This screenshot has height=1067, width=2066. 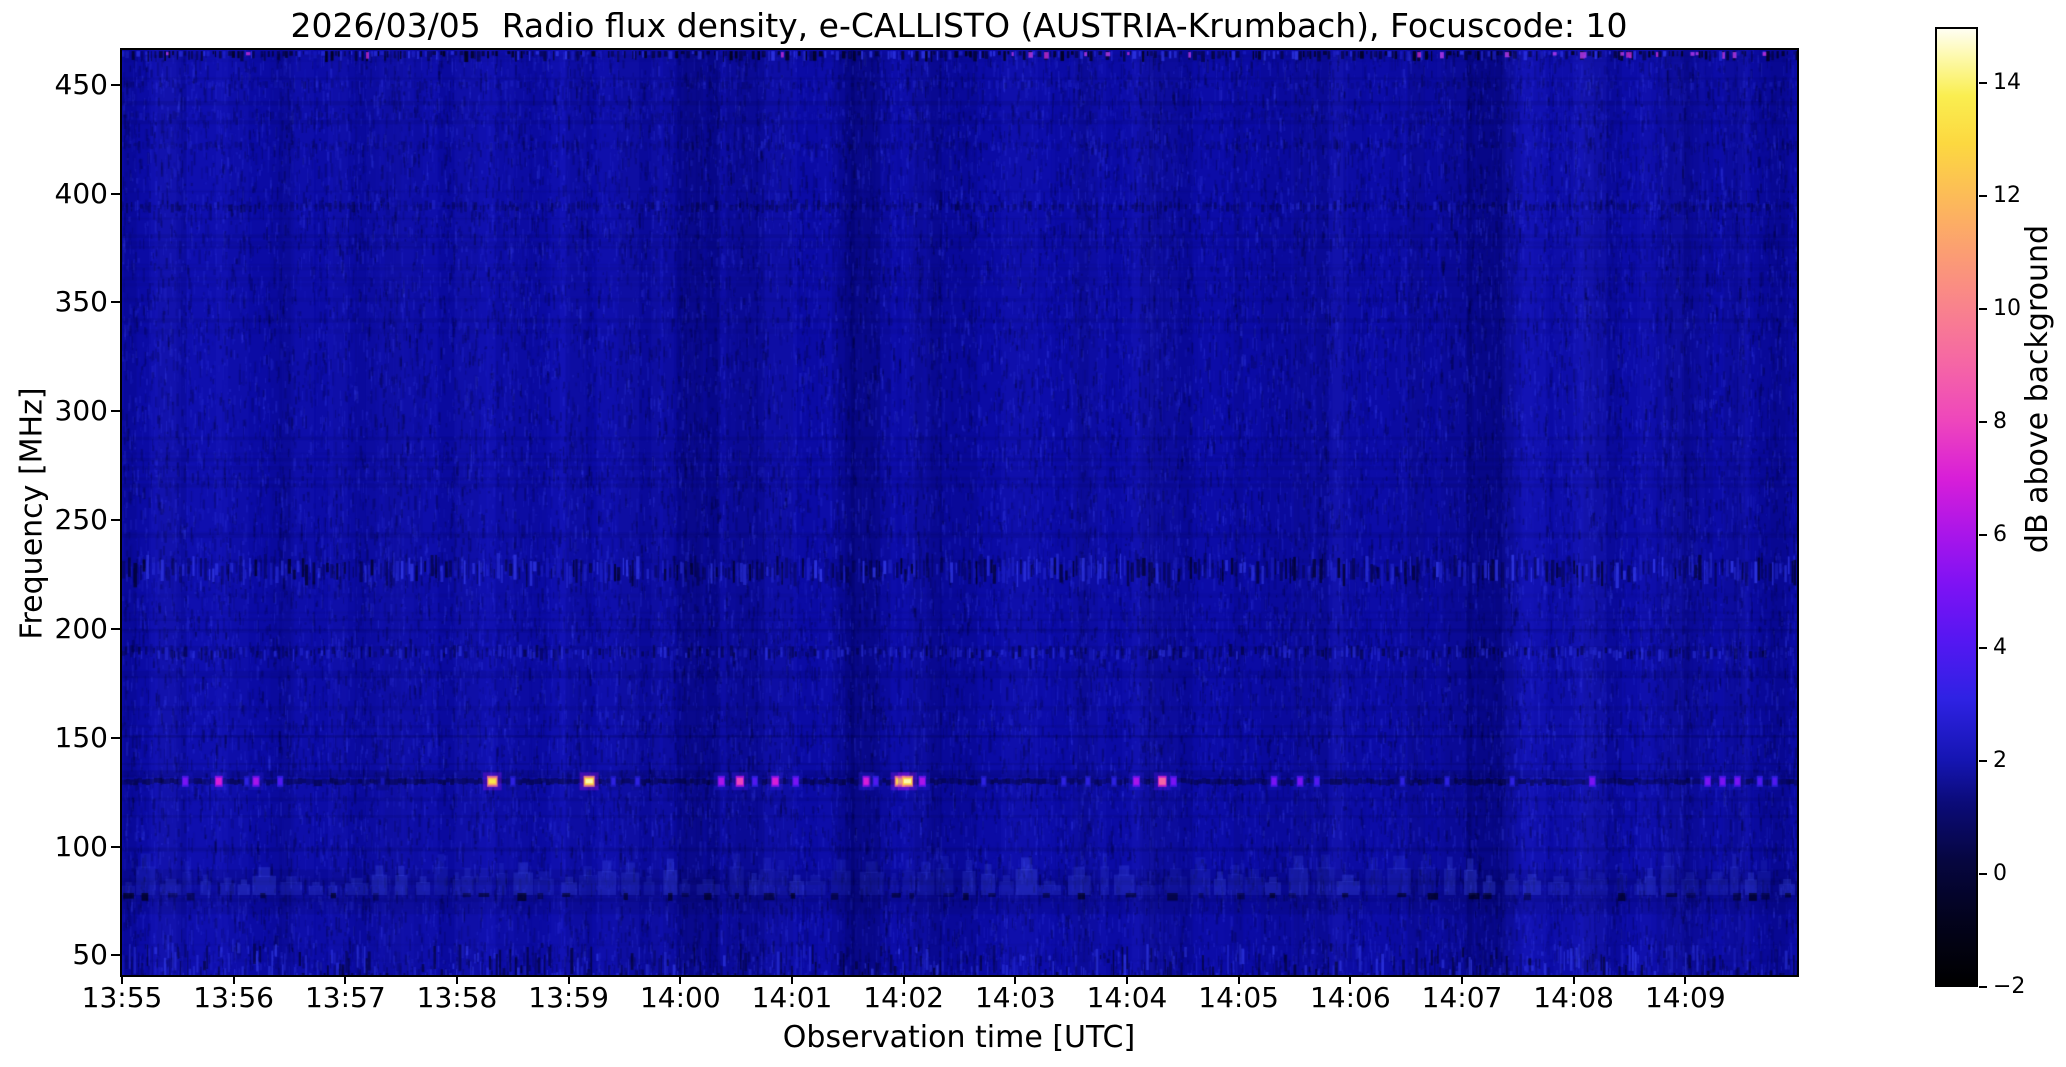 I want to click on x-tick-label: 14:03, so click(x=1015, y=997).